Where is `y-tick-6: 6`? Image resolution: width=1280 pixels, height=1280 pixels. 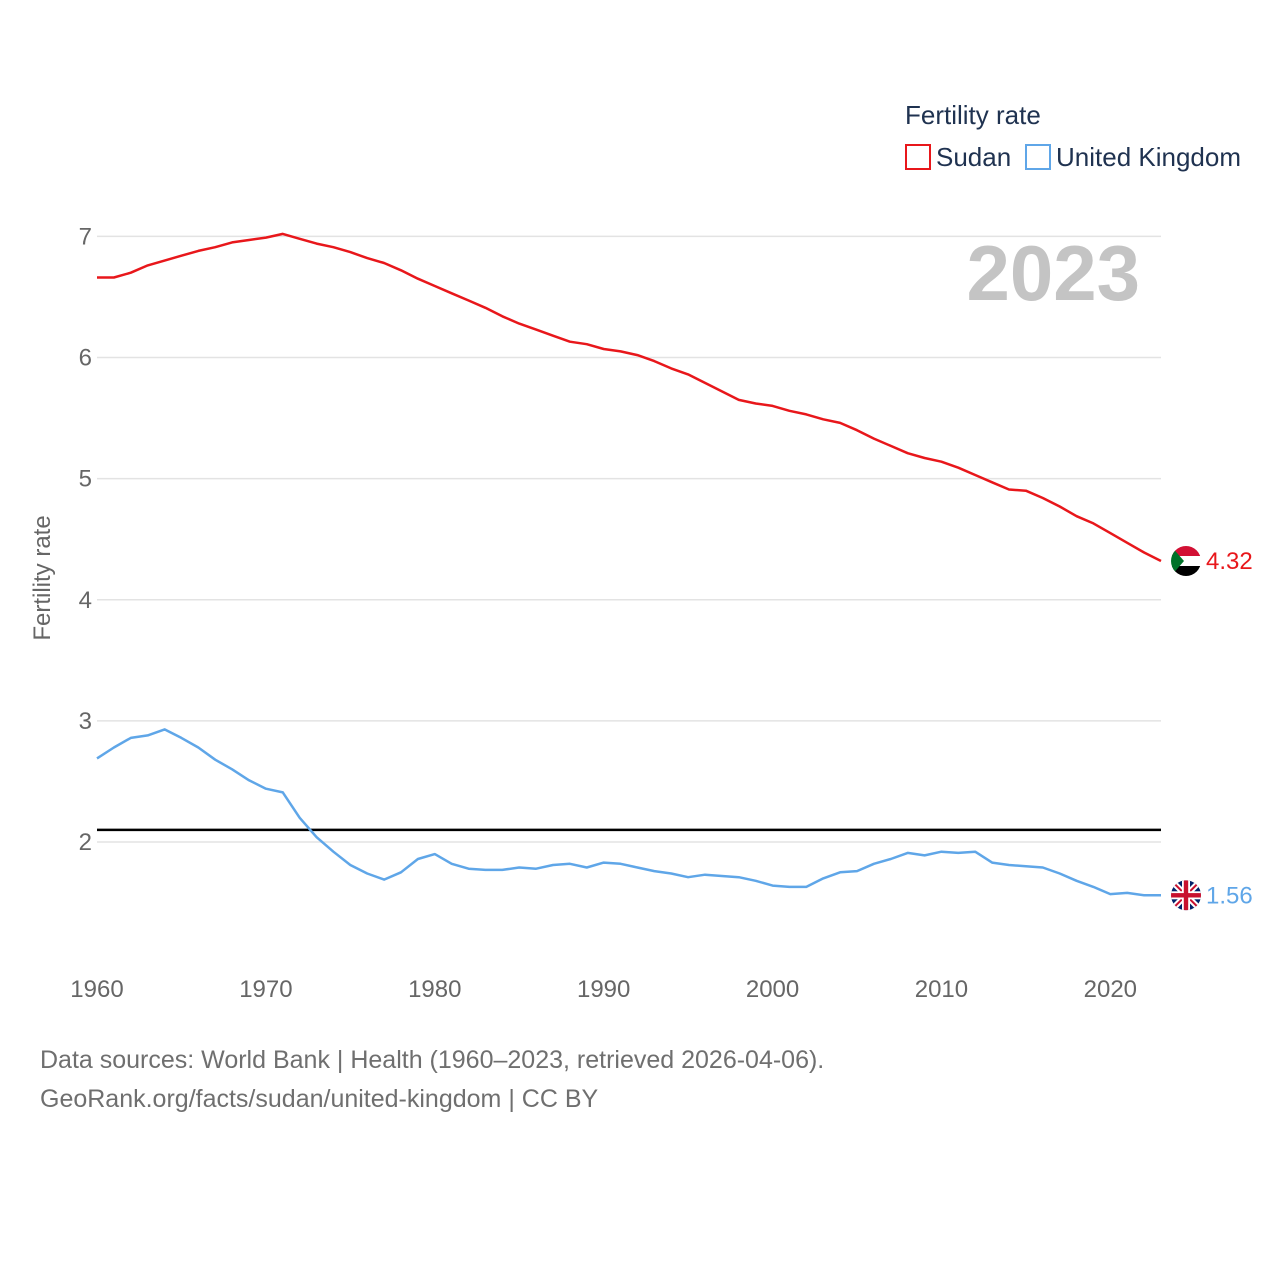
y-tick-6: 6 is located at coordinates (85, 357).